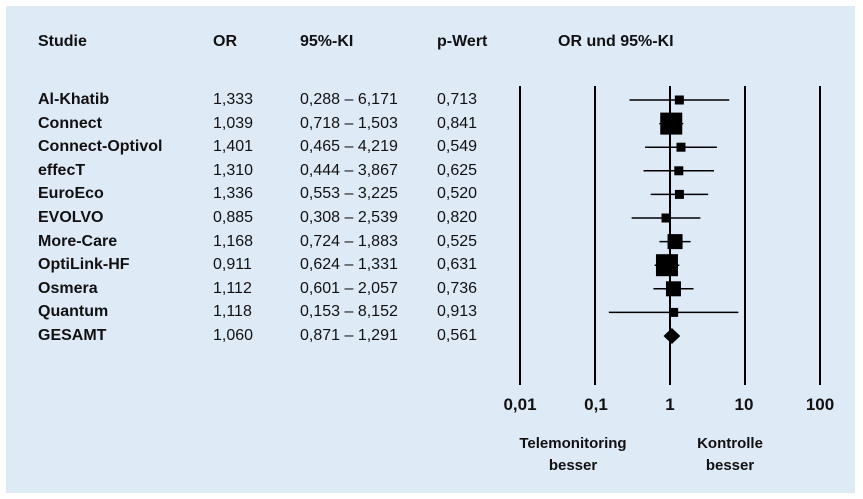 Image resolution: width=863 pixels, height=499 pixels. Describe the element at coordinates (349, 217) in the screenshot. I see `row-ci: 0,308 – 2,539` at that location.